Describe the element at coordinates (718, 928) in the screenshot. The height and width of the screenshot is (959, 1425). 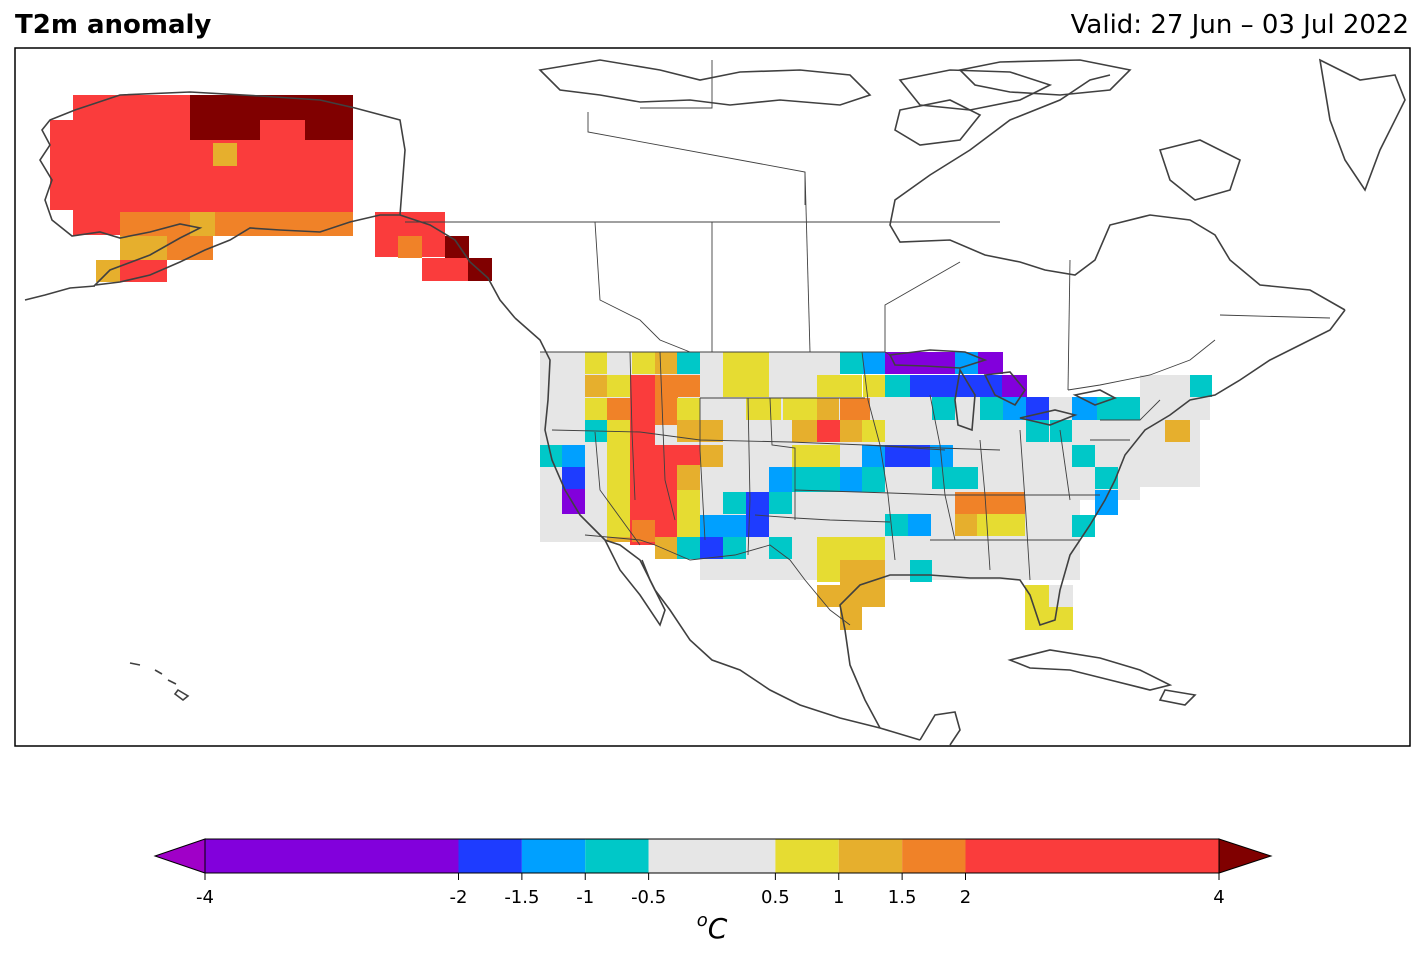
I see `colorbar-unit-base: C` at that location.